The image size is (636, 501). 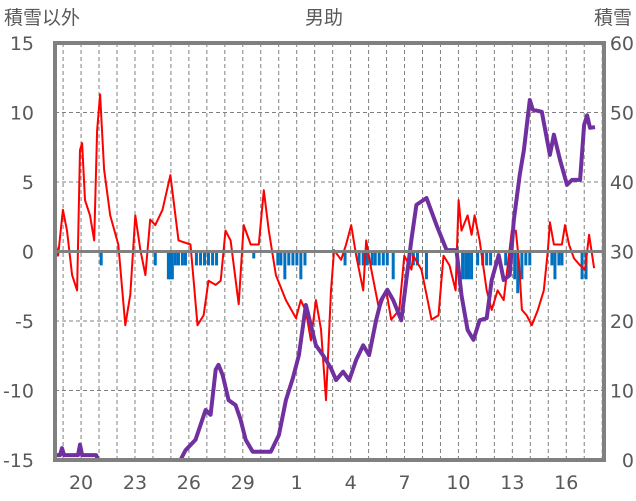 What do you see at coordinates (28, 253) in the screenshot?
I see `left-tick-label: 0` at bounding box center [28, 253].